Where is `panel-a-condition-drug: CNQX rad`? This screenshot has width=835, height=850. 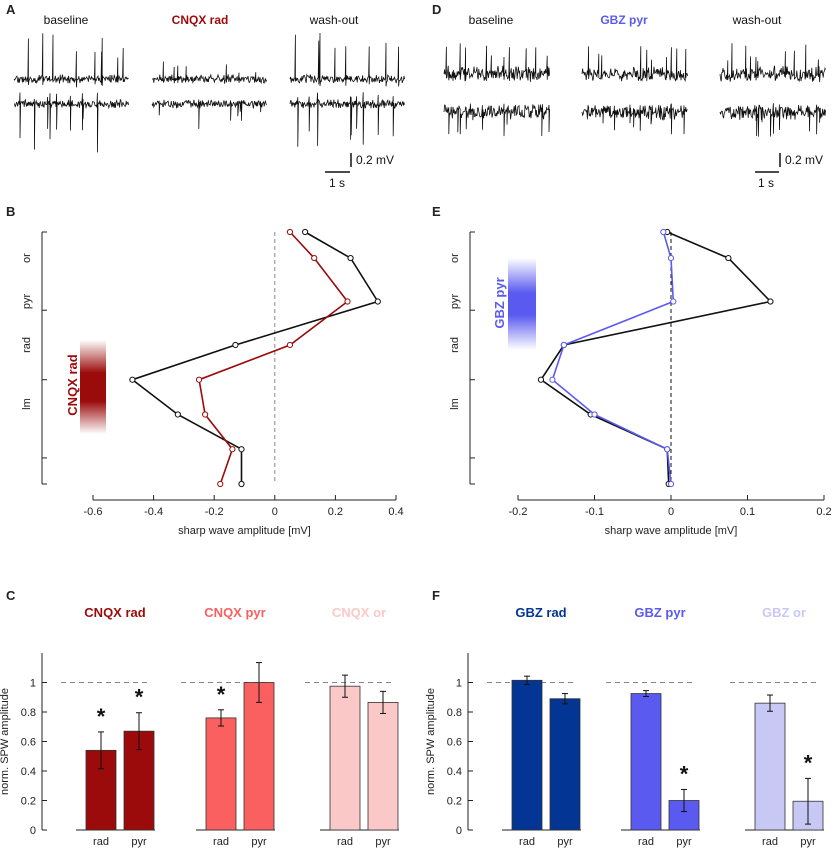
panel-a-condition-drug: CNQX rad is located at coordinates (200, 20).